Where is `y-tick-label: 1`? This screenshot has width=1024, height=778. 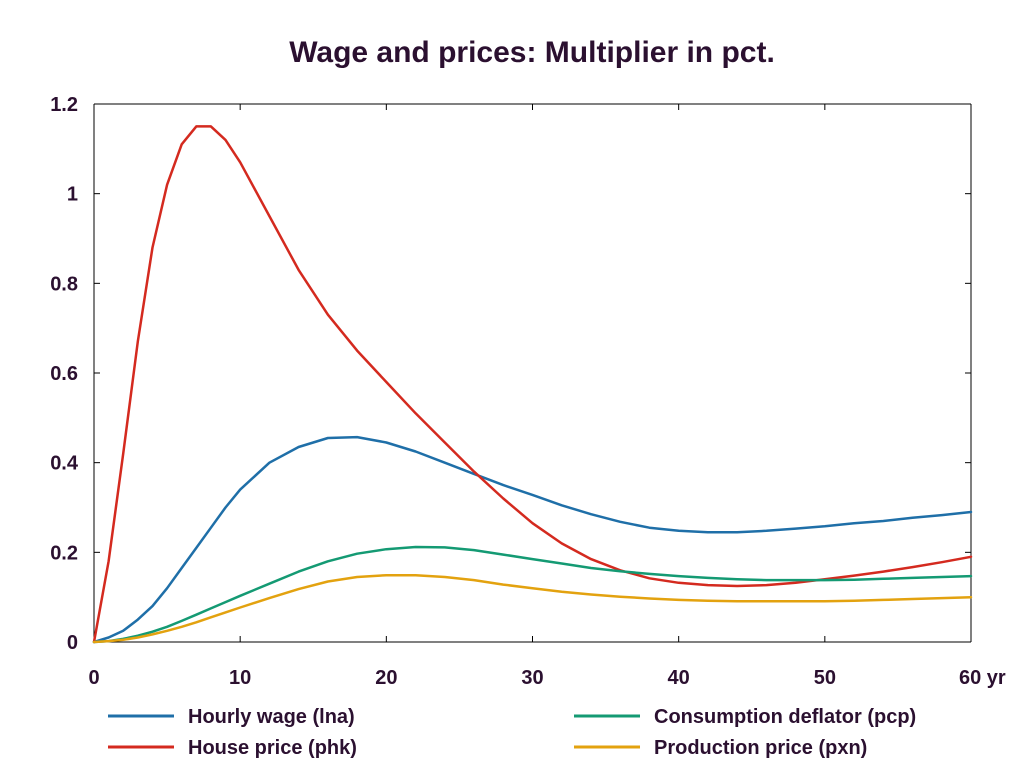 y-tick-label: 1 is located at coordinates (72, 195).